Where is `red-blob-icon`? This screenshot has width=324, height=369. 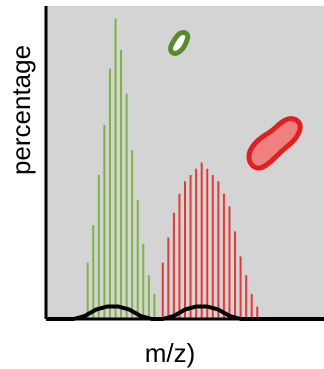
red-blob-icon is located at coordinates (274, 143).